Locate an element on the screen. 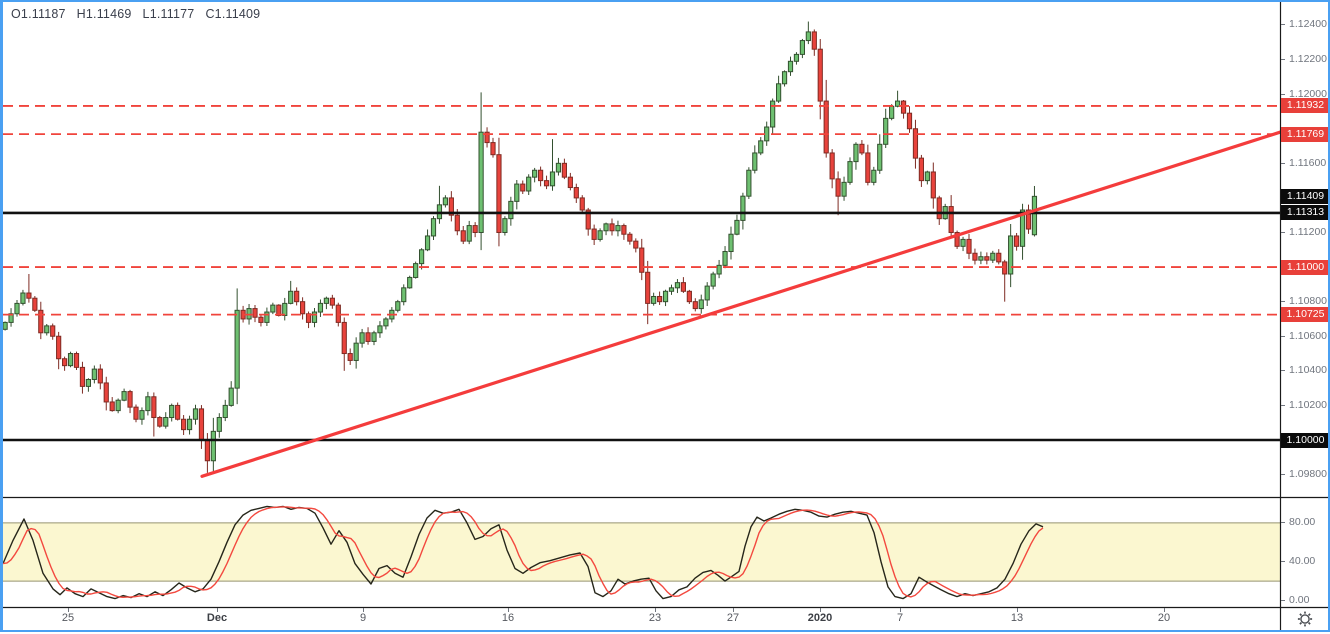 The height and width of the screenshot is (634, 1330). ohlc-low-value: L1.11177 is located at coordinates (168, 14).